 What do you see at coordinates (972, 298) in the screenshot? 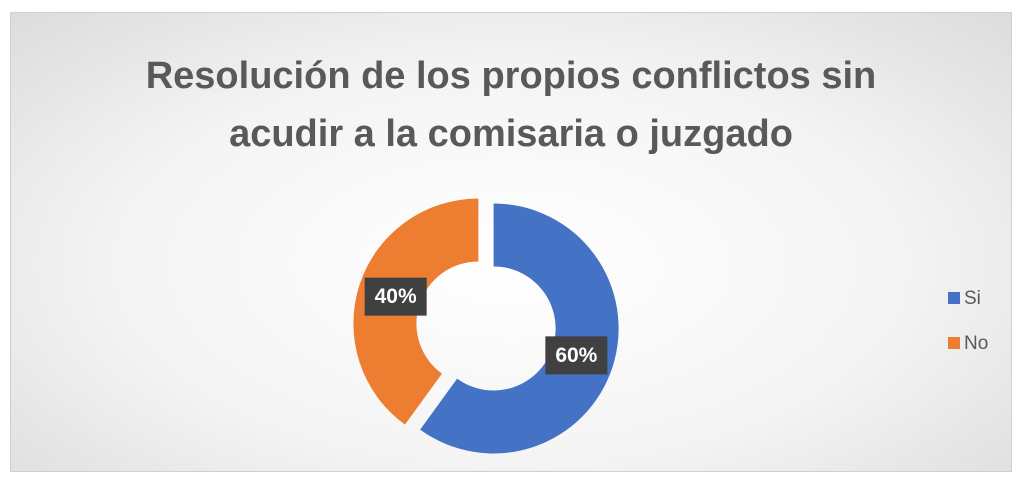
I see `legend-label: Si` at bounding box center [972, 298].